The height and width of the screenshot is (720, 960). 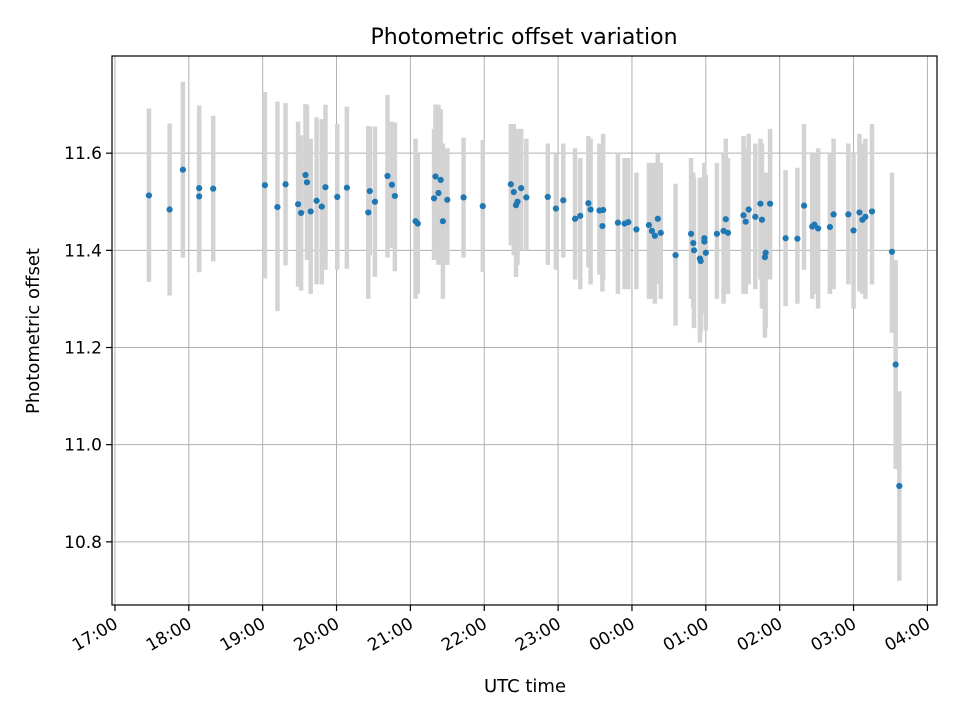 What do you see at coordinates (317, 635) in the screenshot?
I see `x-tick-label: 20:00` at bounding box center [317, 635].